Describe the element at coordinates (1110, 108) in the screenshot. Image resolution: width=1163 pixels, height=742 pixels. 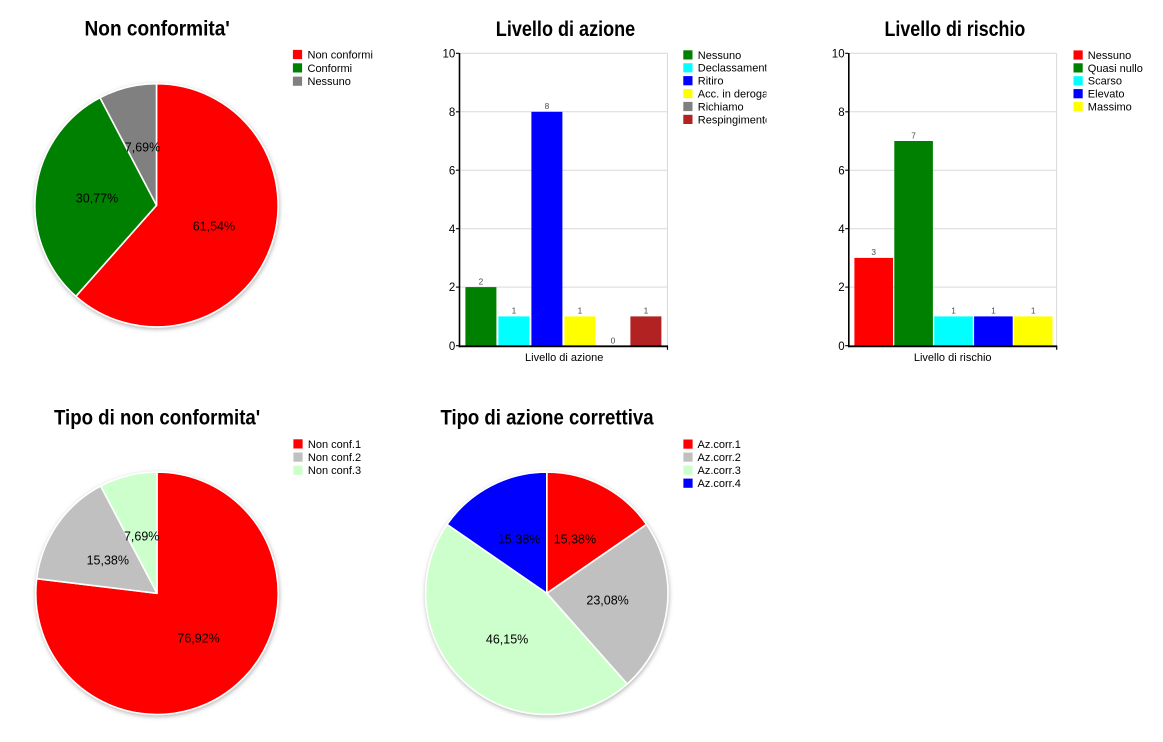
I see `svg-text: Massimo` at that location.